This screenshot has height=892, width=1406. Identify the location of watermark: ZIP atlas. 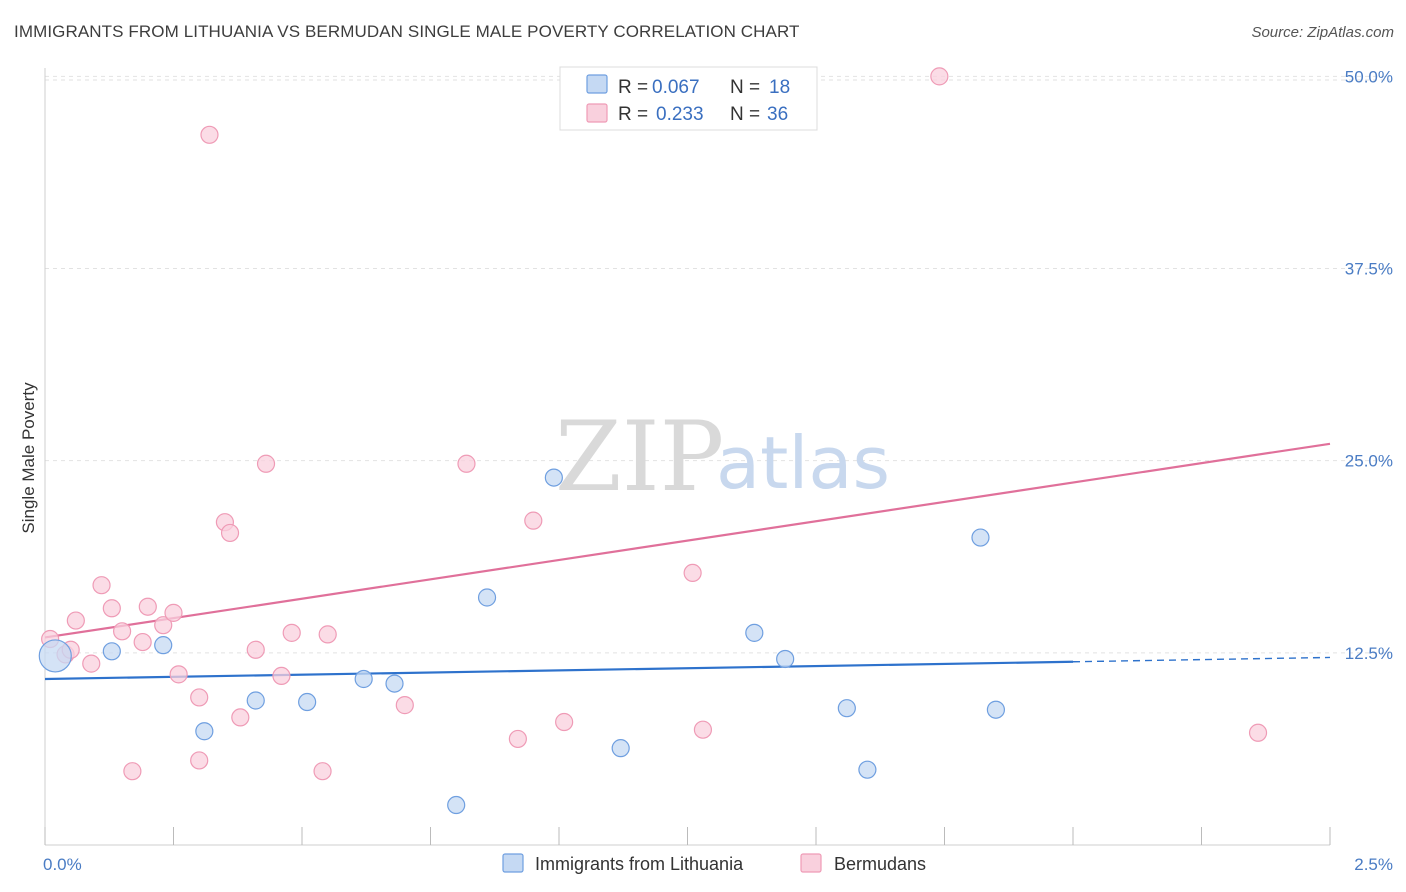
(722, 457).